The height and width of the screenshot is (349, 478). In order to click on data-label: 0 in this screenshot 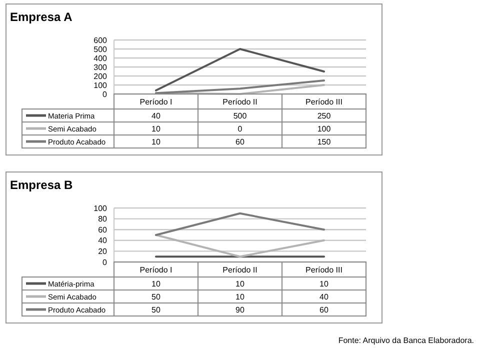, I will do `click(240, 129)`.